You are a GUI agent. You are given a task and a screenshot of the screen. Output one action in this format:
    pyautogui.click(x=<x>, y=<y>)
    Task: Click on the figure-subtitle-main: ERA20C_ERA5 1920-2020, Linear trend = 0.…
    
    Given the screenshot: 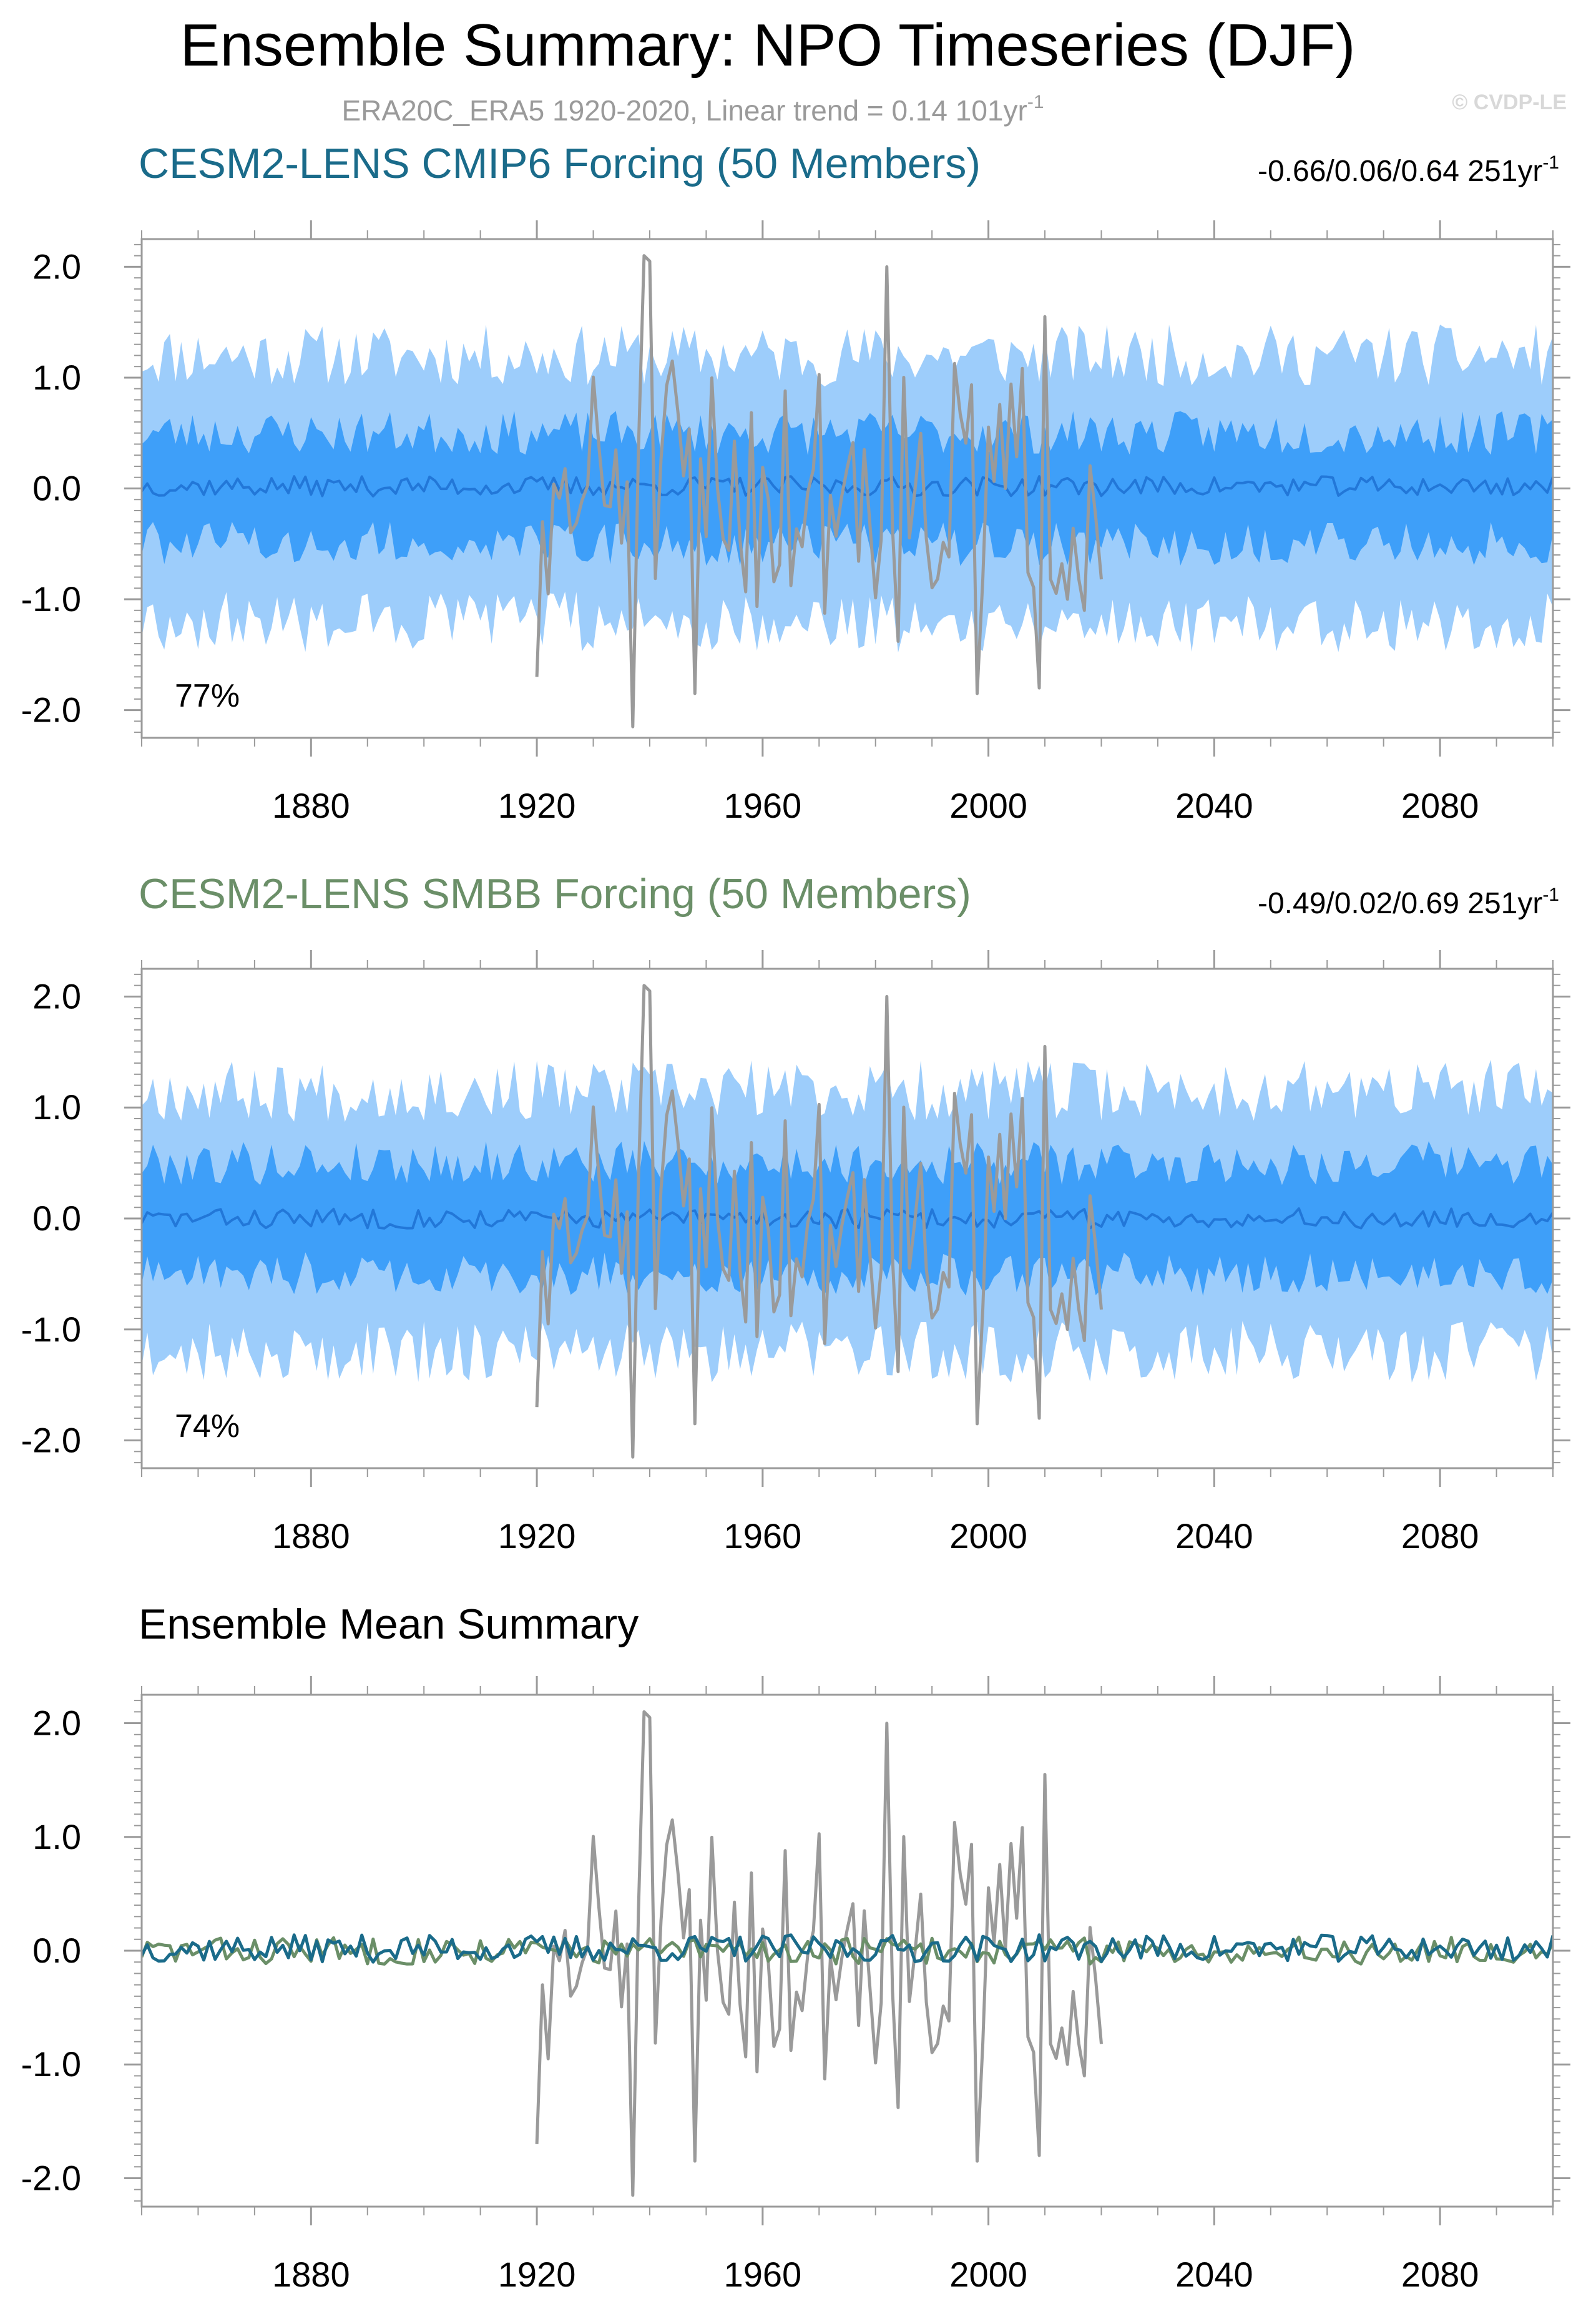 What is the action you would take?
    pyautogui.click(x=684, y=110)
    